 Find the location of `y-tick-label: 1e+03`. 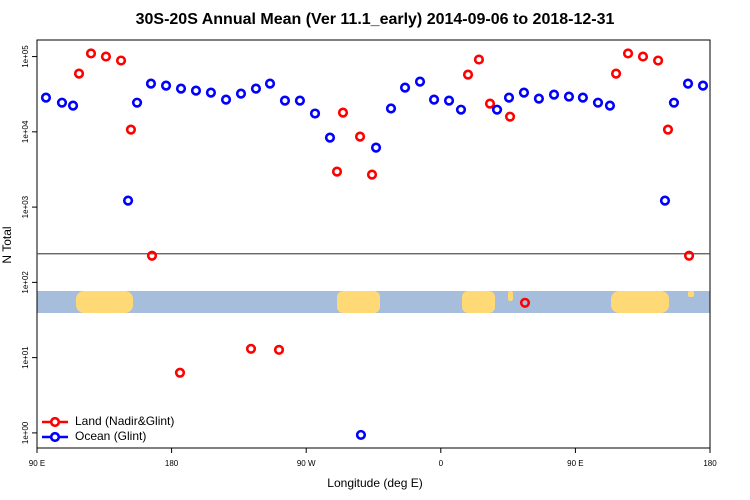

y-tick-label: 1e+03 is located at coordinates (25, 206).